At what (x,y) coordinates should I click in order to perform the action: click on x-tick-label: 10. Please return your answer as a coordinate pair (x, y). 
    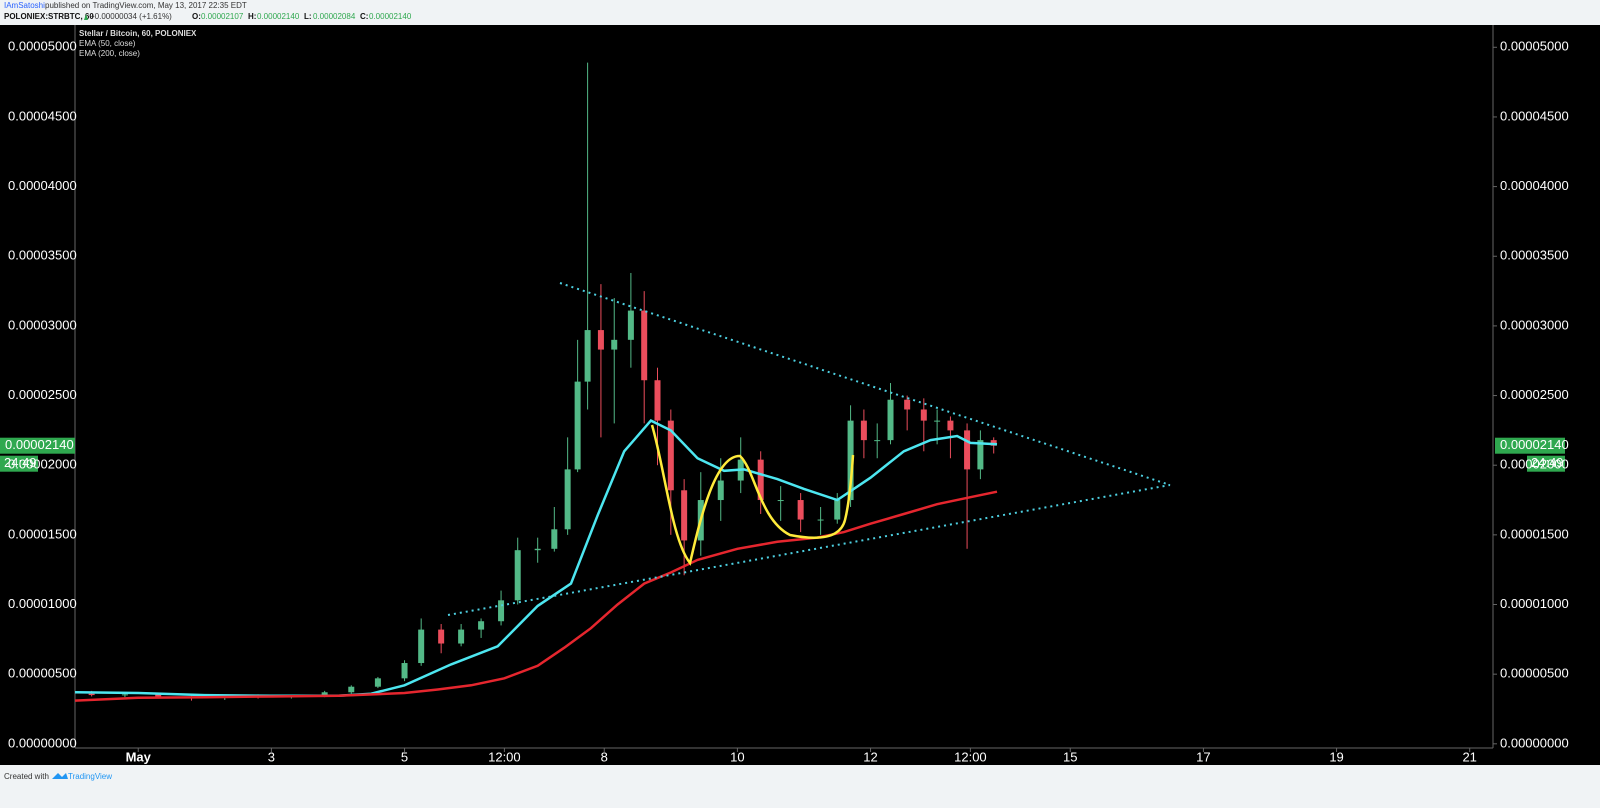
    Looking at the image, I should click on (737, 756).